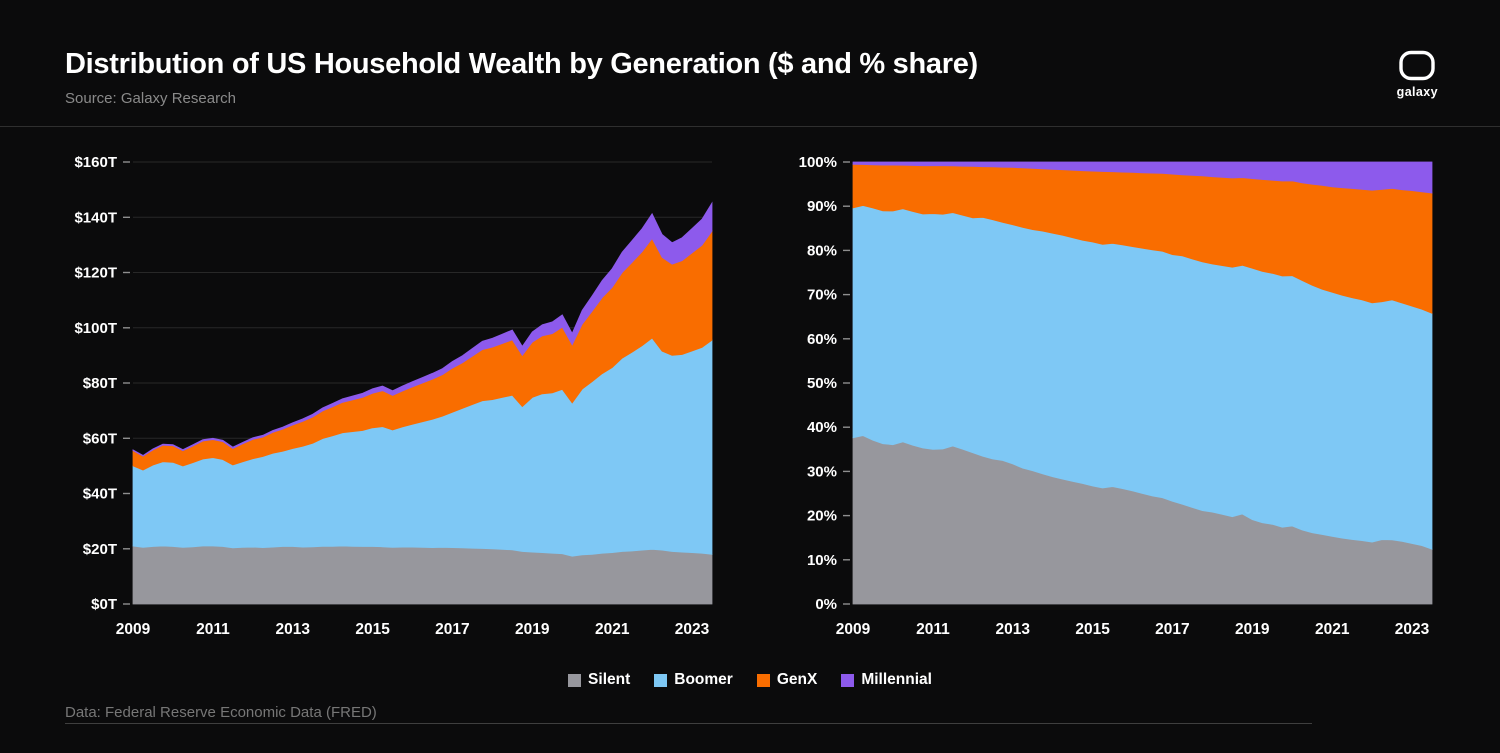 This screenshot has width=1500, height=753. I want to click on legend-label: Millennial, so click(896, 679).